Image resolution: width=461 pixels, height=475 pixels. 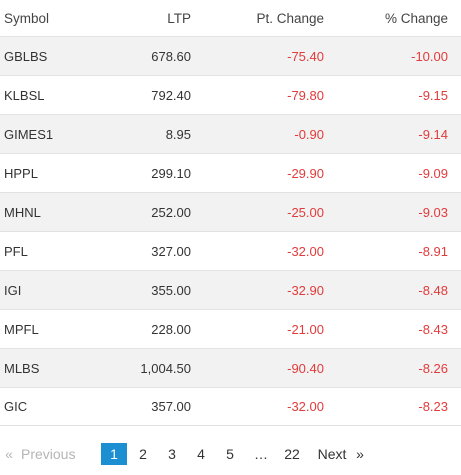 What do you see at coordinates (230, 289) in the screenshot?
I see `table-row: IGI 355.00 -32.90 -8.48` at bounding box center [230, 289].